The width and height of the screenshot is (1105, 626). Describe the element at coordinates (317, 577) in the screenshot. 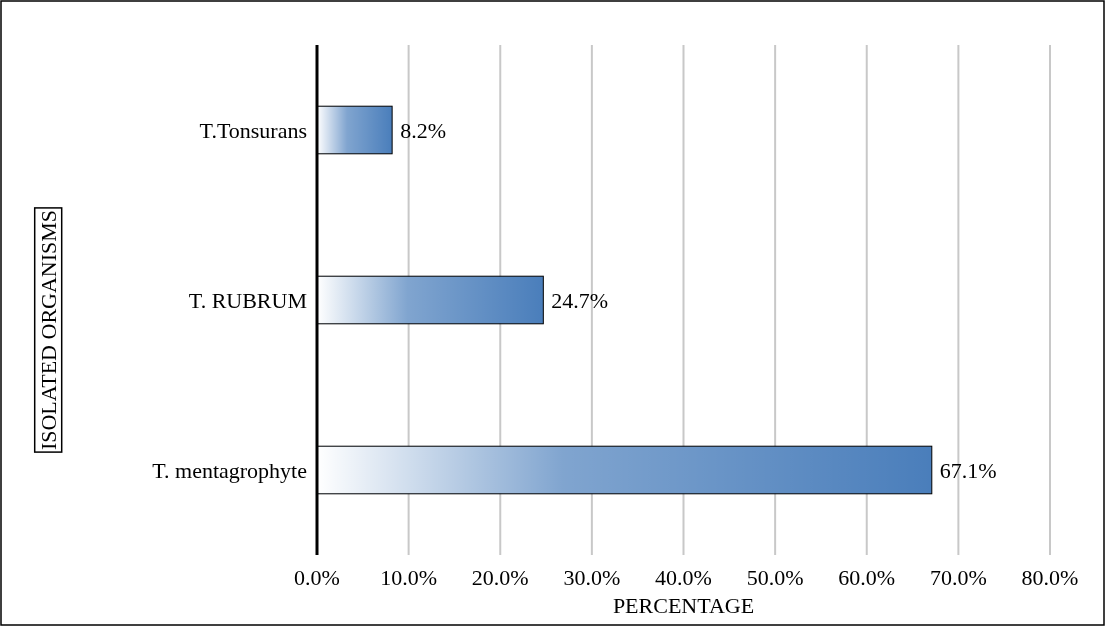

I see `x-tick-label: 0.0%` at that location.